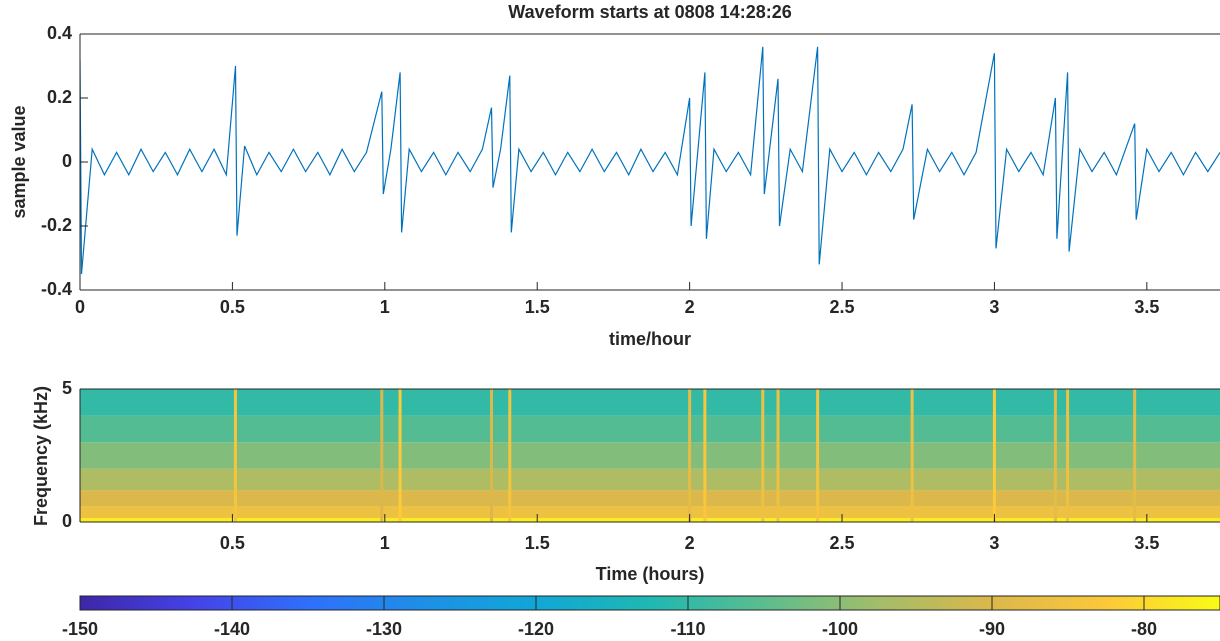  I want to click on colorbar-tick-label: -120, so click(536, 629).